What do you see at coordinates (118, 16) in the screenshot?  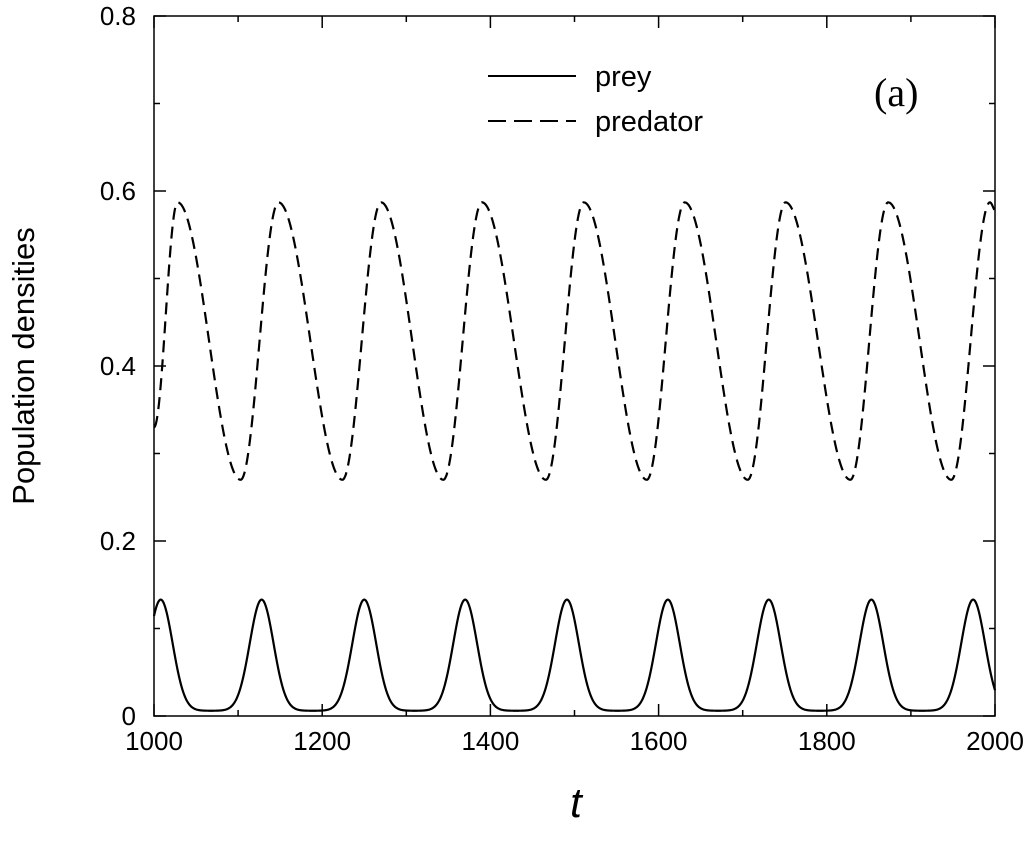 I see `y-tick-label: 0.8` at bounding box center [118, 16].